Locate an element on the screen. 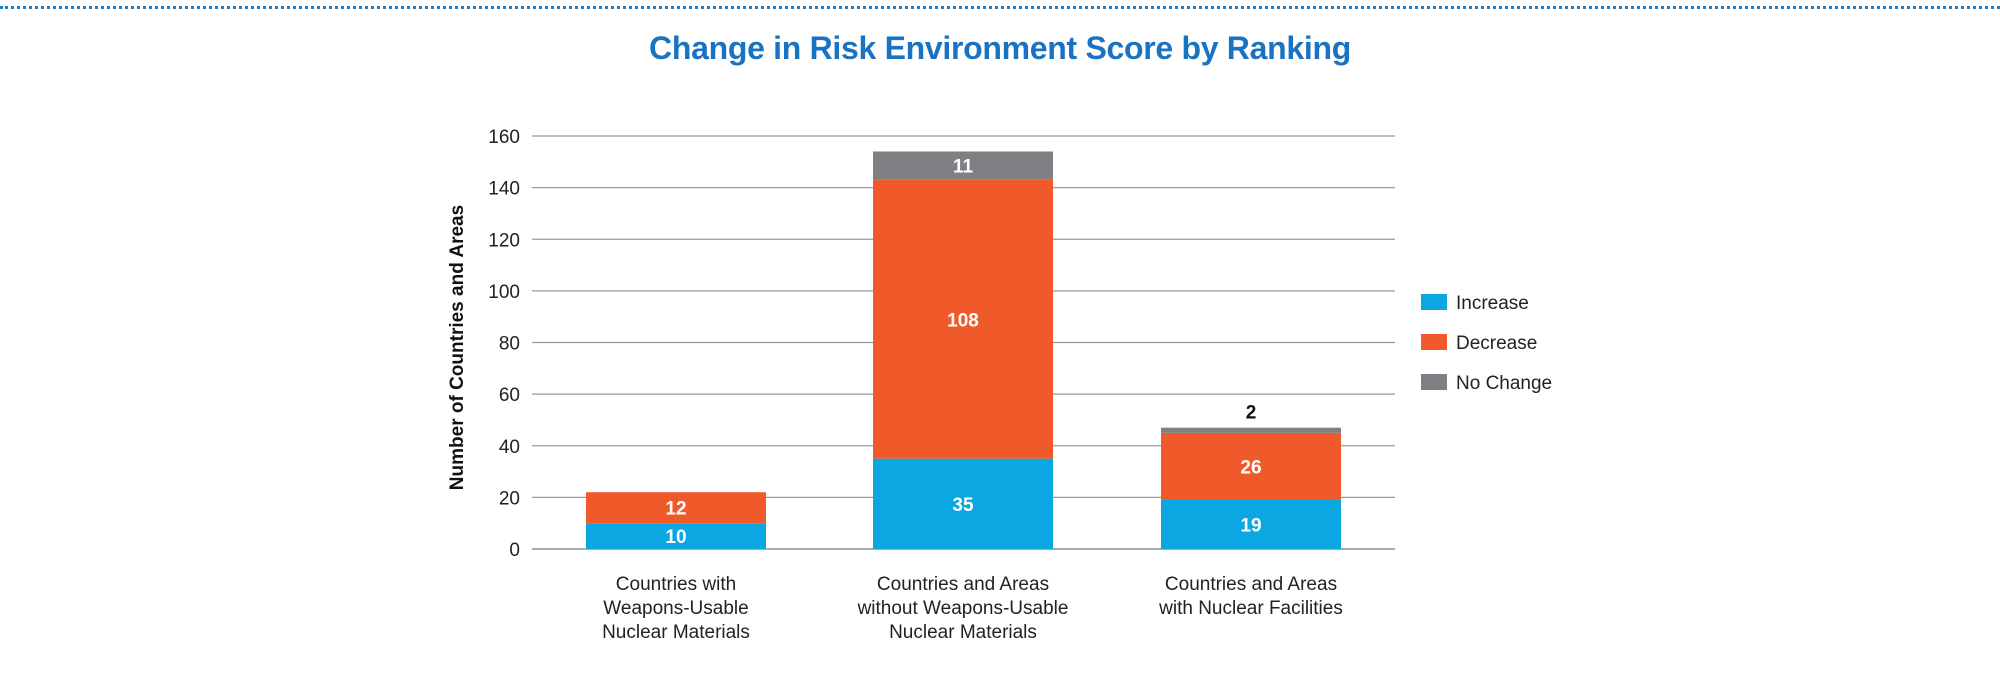 The width and height of the screenshot is (2000, 692). data-label: 10 is located at coordinates (675, 537).